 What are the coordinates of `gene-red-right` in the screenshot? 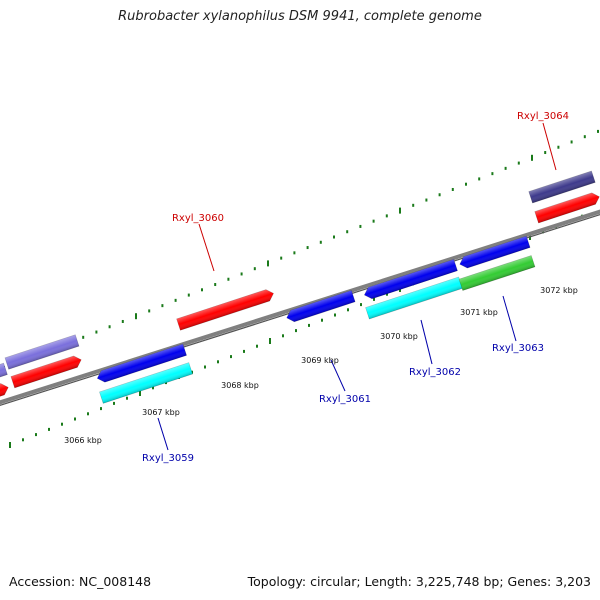 It's located at (567, 207).